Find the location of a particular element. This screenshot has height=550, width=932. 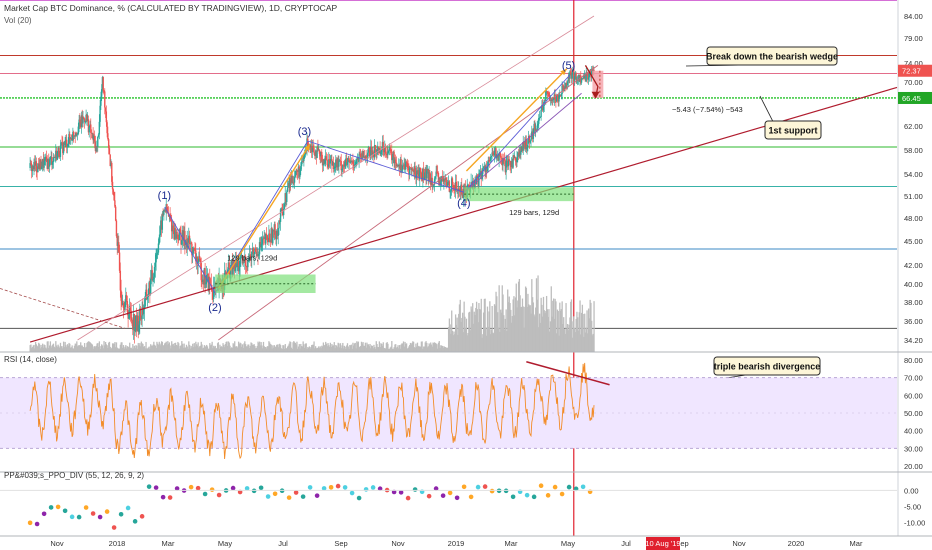

ppo-pane is located at coordinates (448, 506).